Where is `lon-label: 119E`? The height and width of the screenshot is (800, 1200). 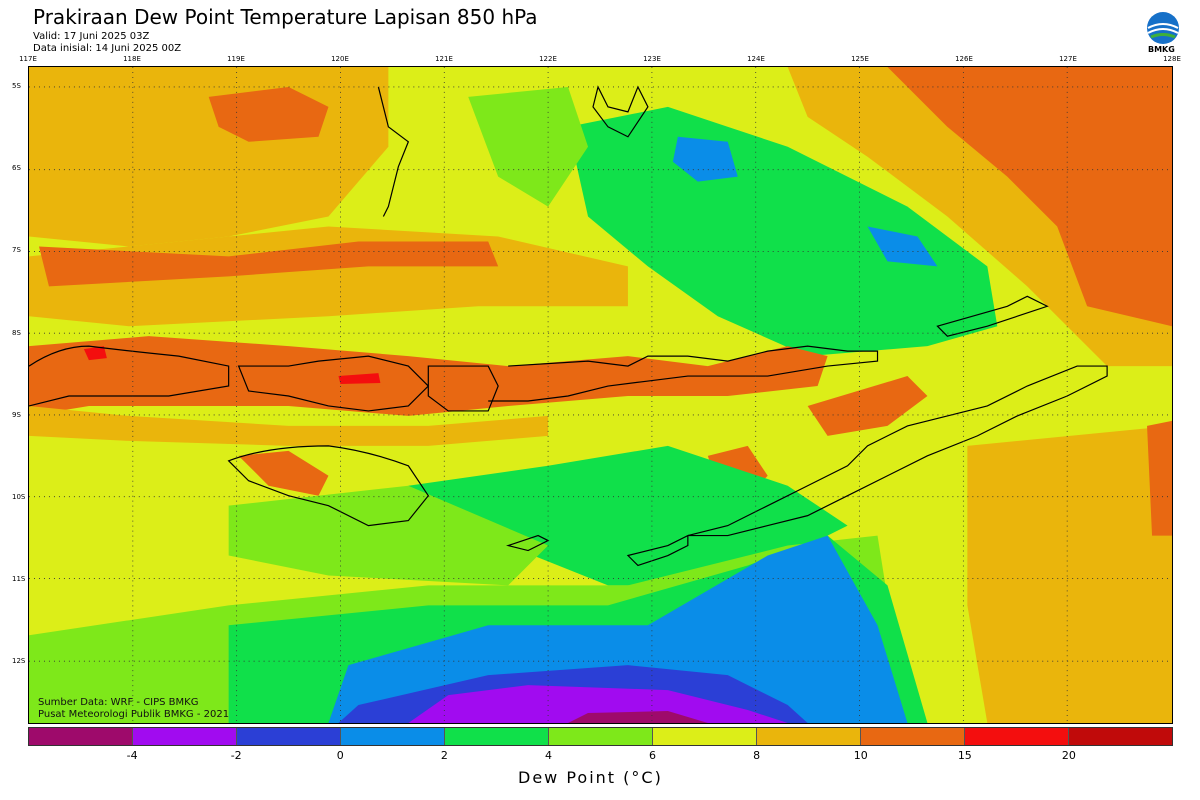
lon-label: 119E is located at coordinates (236, 59).